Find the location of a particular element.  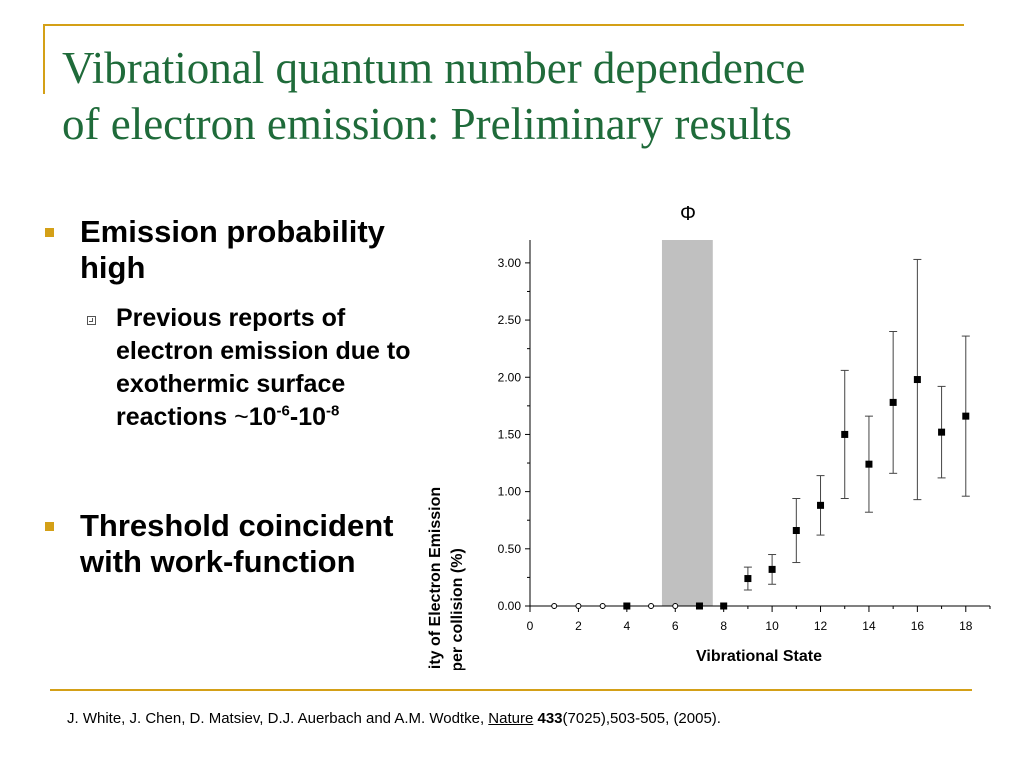

bullet-emission-probability: Emission probability high is located at coordinates (222, 250).